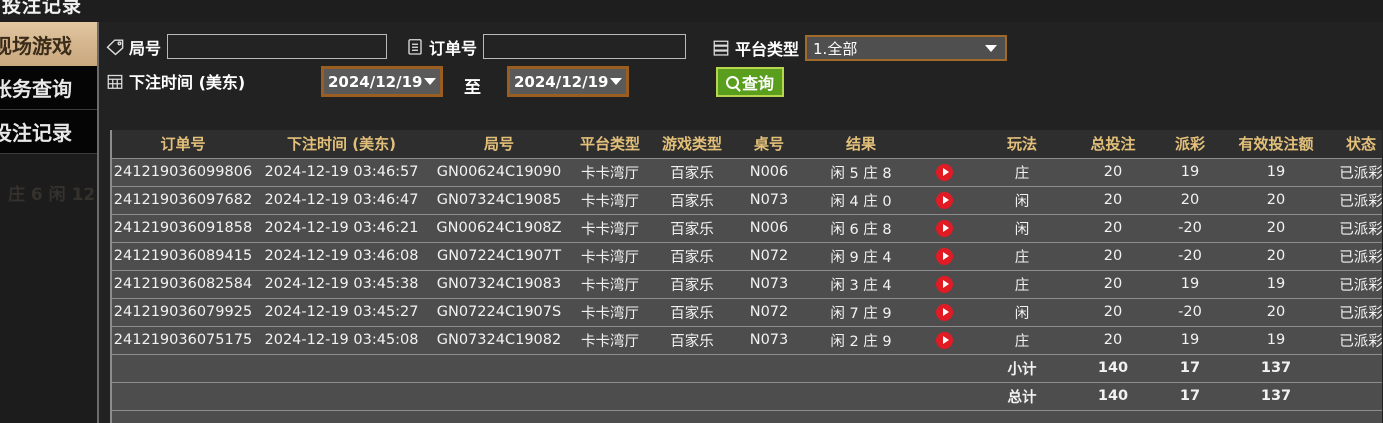 The width and height of the screenshot is (1383, 423). Describe the element at coordinates (49, 132) in the screenshot. I see `sidebar-item-bet-record: 投注记录` at that location.